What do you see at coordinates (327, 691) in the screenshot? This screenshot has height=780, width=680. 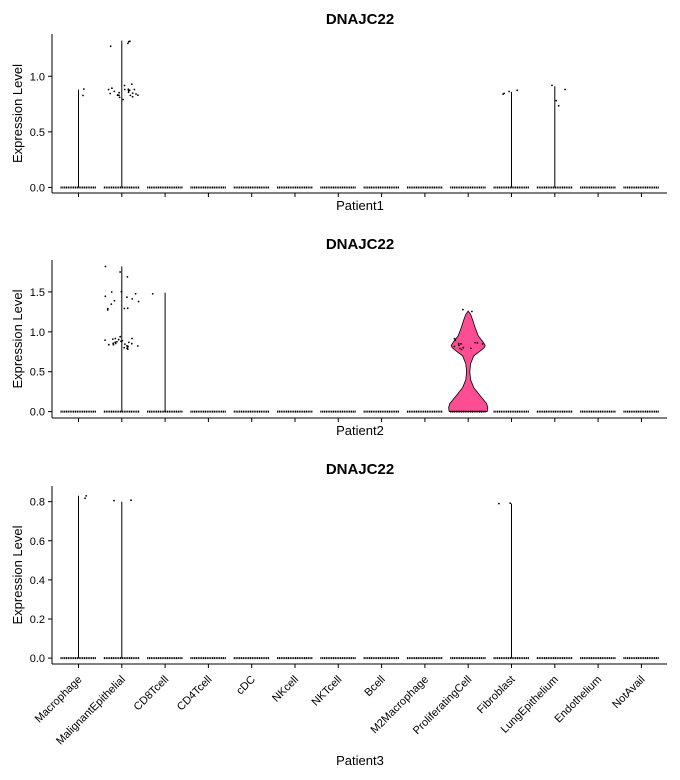 I see `x-tick-label: NKTcell` at bounding box center [327, 691].